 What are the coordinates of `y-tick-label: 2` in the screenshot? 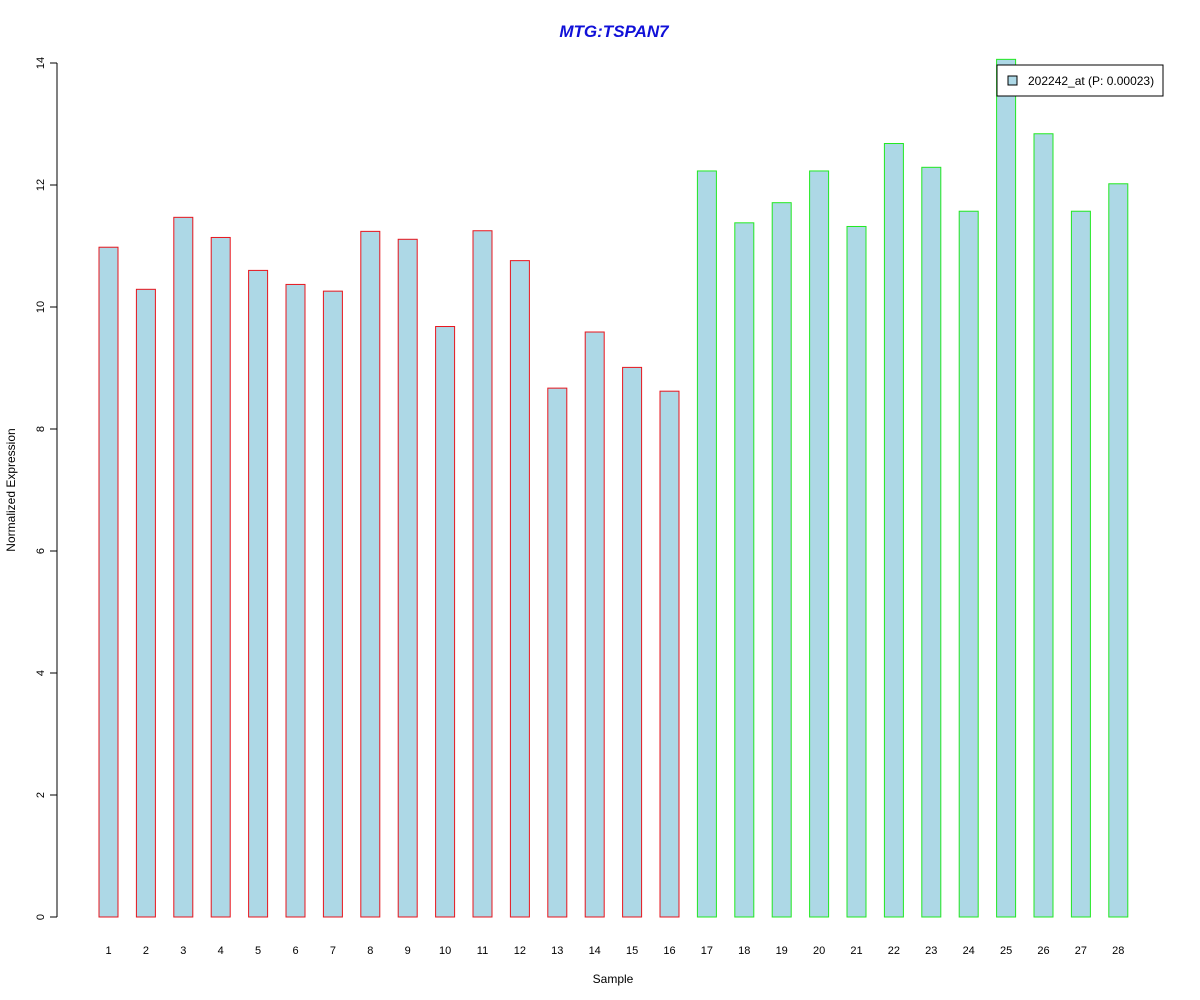 It's located at (41, 795).